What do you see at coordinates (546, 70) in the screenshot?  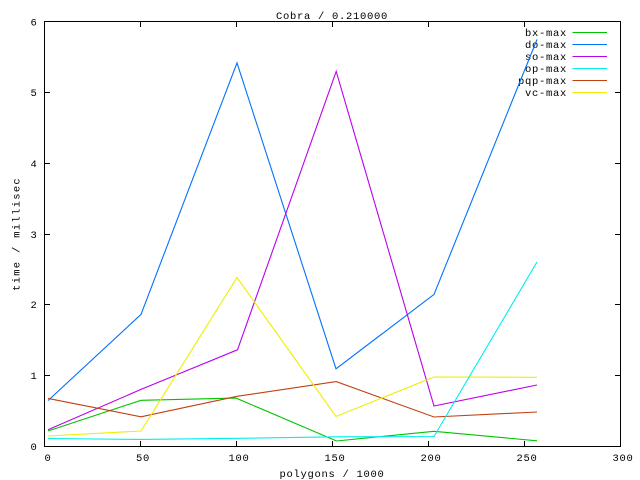 I see `svg-text: op-max` at bounding box center [546, 70].